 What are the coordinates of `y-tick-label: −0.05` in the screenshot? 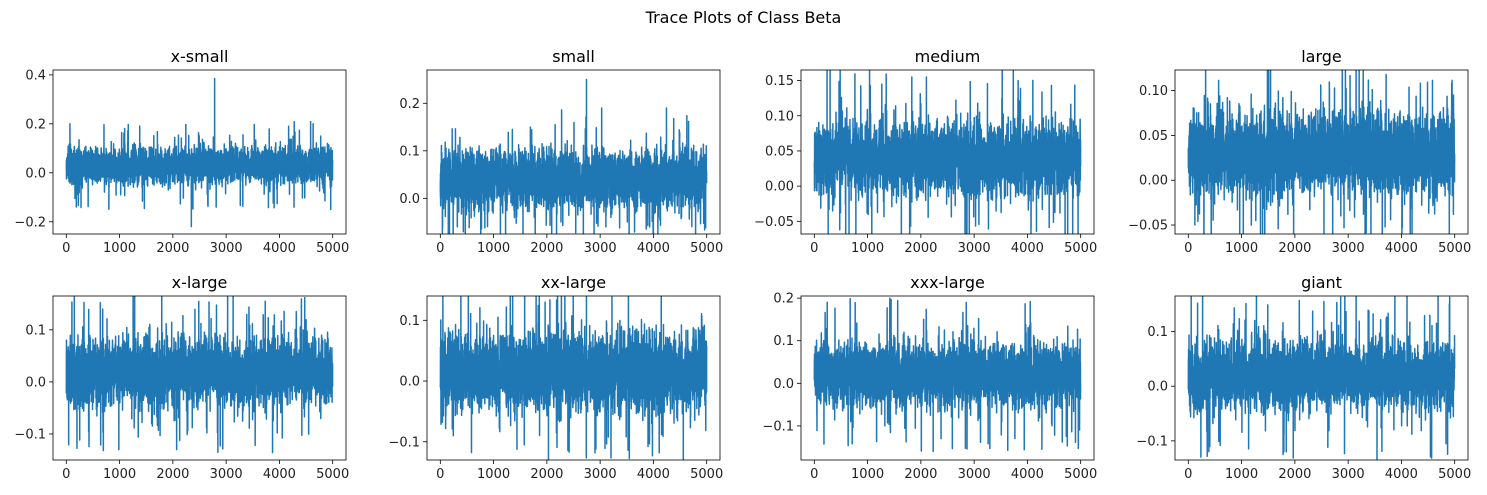 It's located at (1148, 226).